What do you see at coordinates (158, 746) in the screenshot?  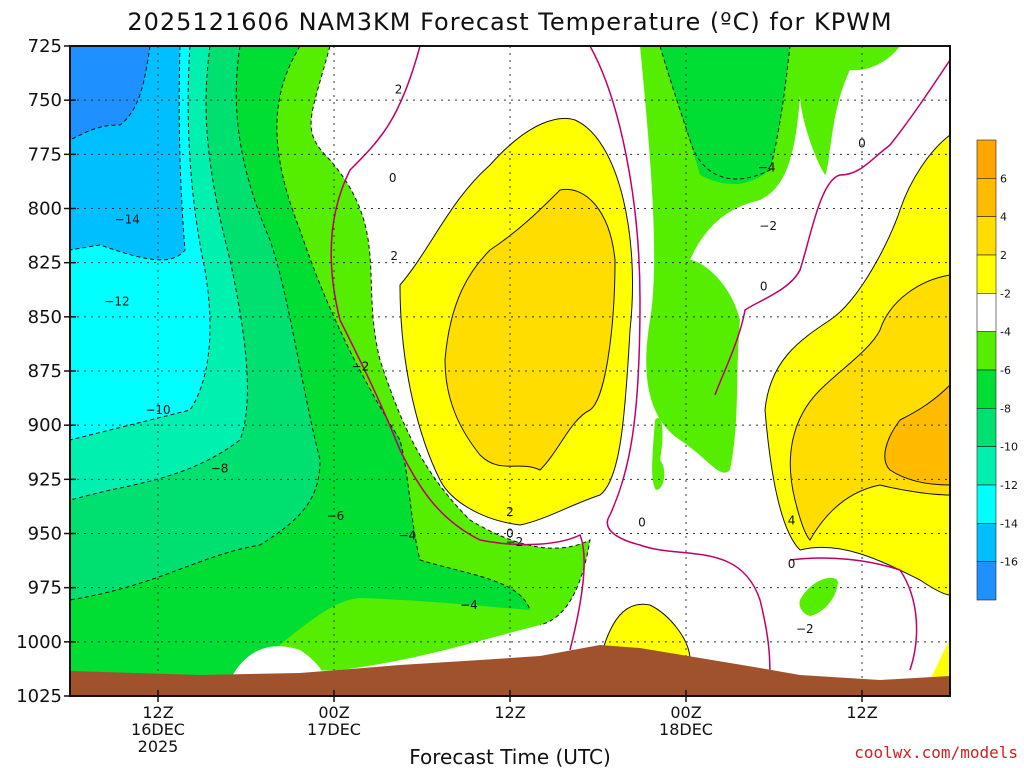 I see `x-tick-label: 2025` at bounding box center [158, 746].